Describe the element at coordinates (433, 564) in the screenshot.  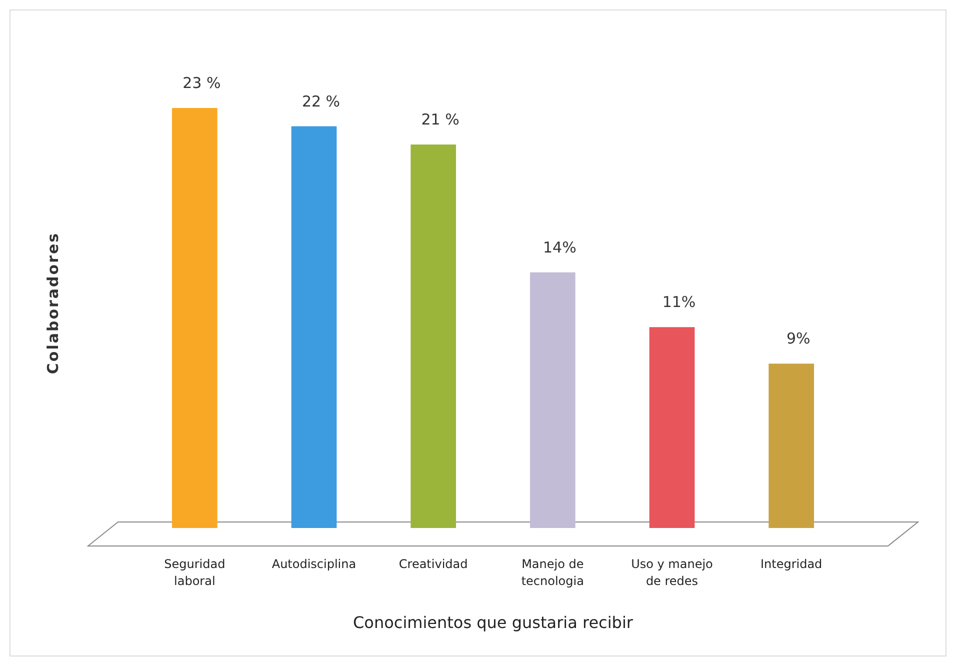
I see `x-tick-label: Creatividad` at that location.